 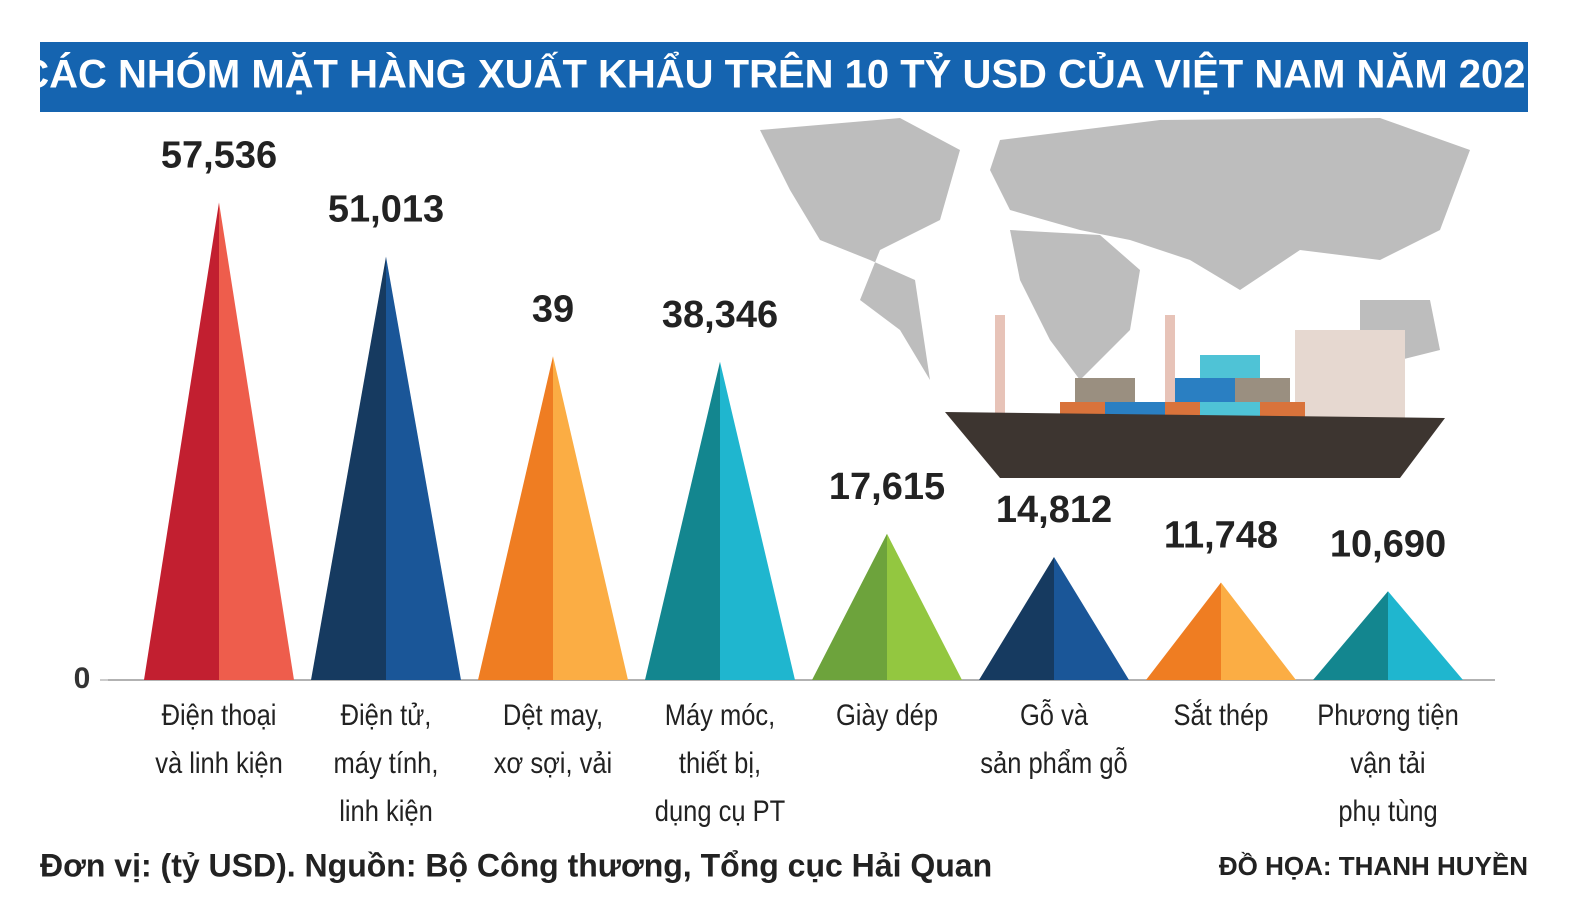 What do you see at coordinates (386, 763) in the screenshot?
I see `category-label: Điện tử, máy tính, linh kiện` at bounding box center [386, 763].